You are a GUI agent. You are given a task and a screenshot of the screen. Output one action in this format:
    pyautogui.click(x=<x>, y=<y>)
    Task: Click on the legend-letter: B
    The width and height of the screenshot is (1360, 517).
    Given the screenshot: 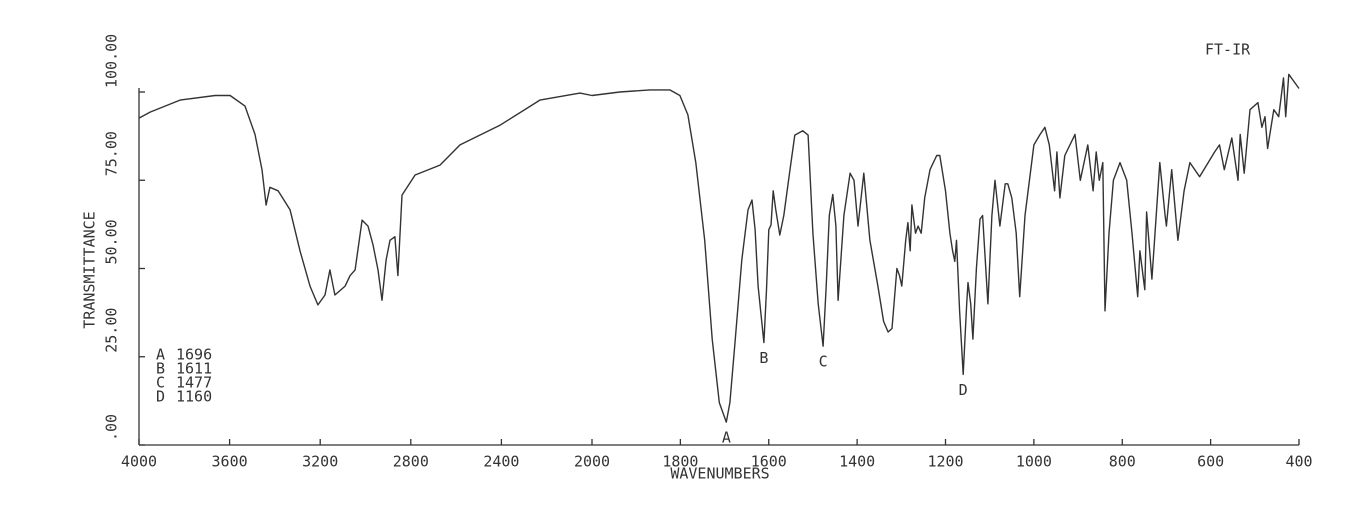 What is the action you would take?
    pyautogui.click(x=160, y=369)
    